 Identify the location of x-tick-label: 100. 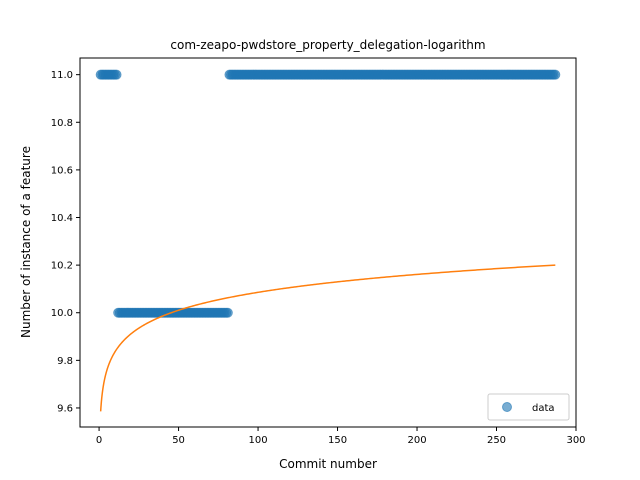
(258, 440).